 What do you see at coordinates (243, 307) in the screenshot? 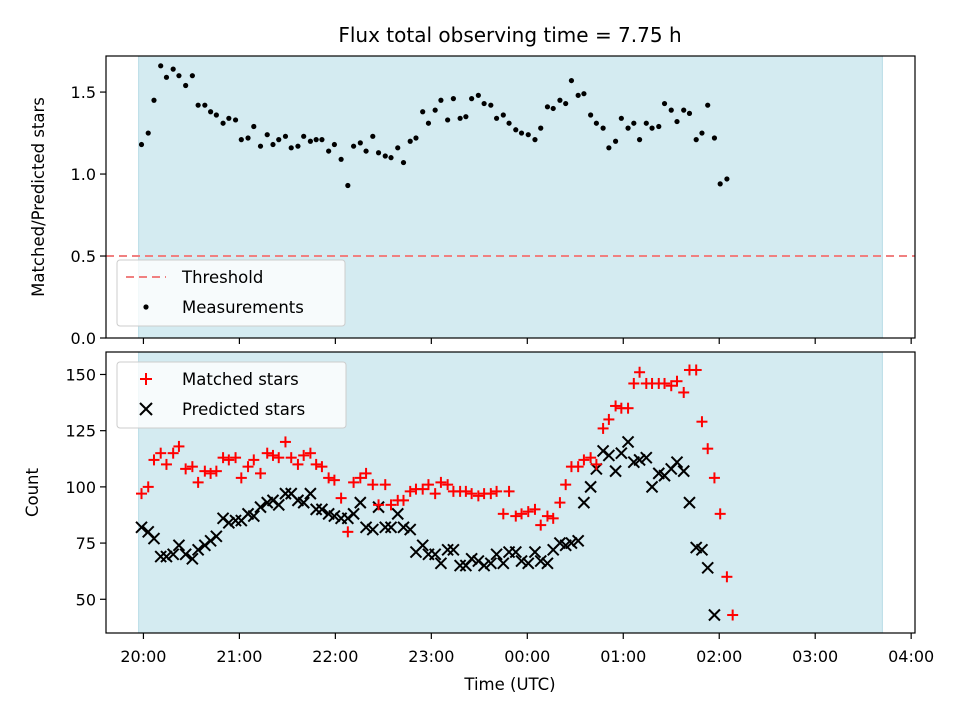
I see `legend-measurements-label: Measurements` at bounding box center [243, 307].